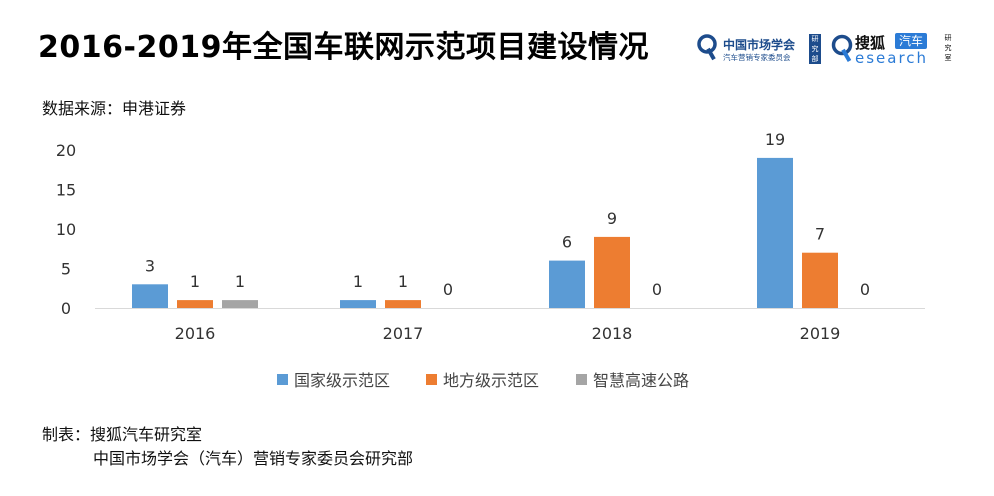  Describe the element at coordinates (66, 308) in the screenshot. I see `y-tick-label: 0` at that location.